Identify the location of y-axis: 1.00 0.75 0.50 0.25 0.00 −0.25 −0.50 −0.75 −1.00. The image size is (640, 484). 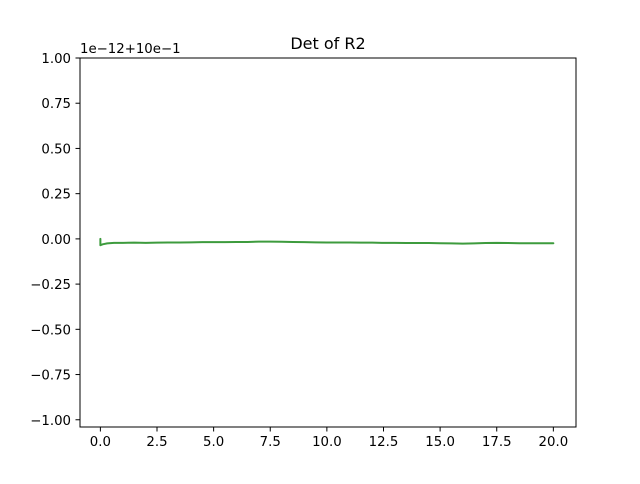
(55, 240).